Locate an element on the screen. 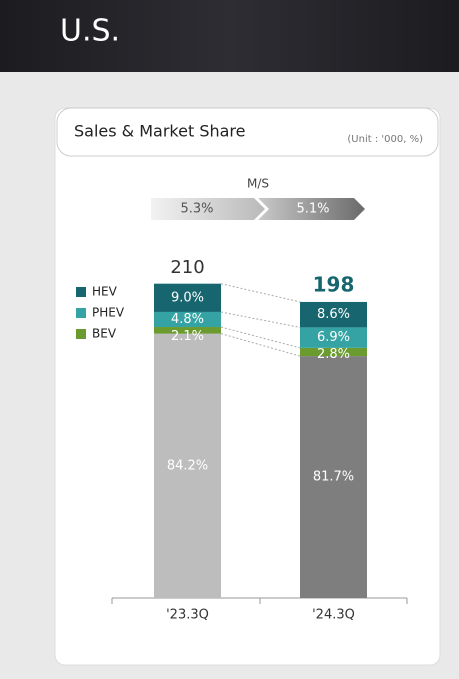 The image size is (459, 679). data-label: 8.6% is located at coordinates (333, 314).